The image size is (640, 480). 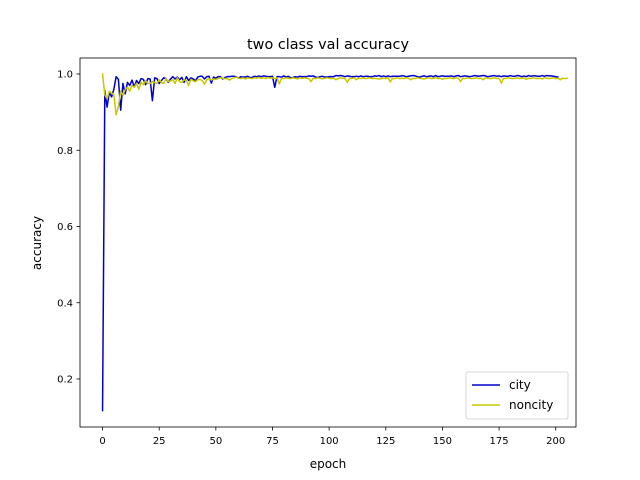 What do you see at coordinates (499, 441) in the screenshot?
I see `x-tick-label: 175` at bounding box center [499, 441].